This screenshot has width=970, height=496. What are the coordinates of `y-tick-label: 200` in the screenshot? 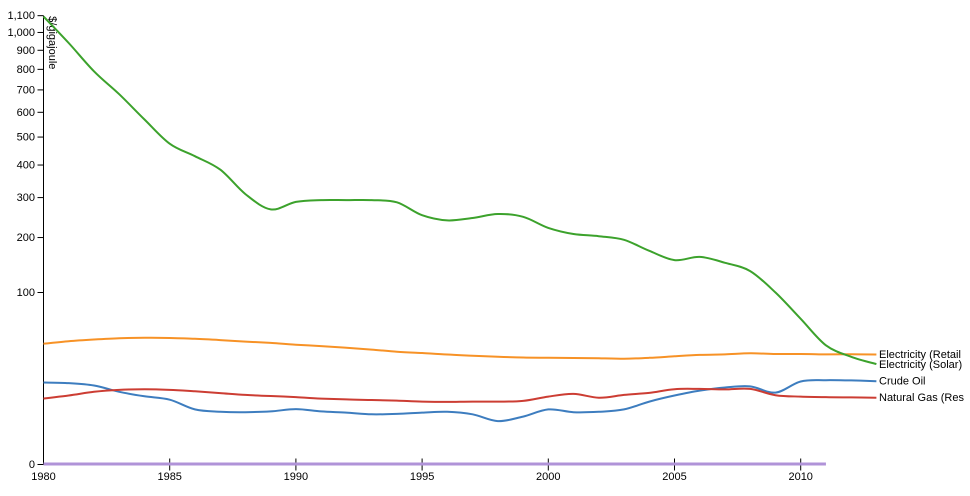 It's located at (26, 238).